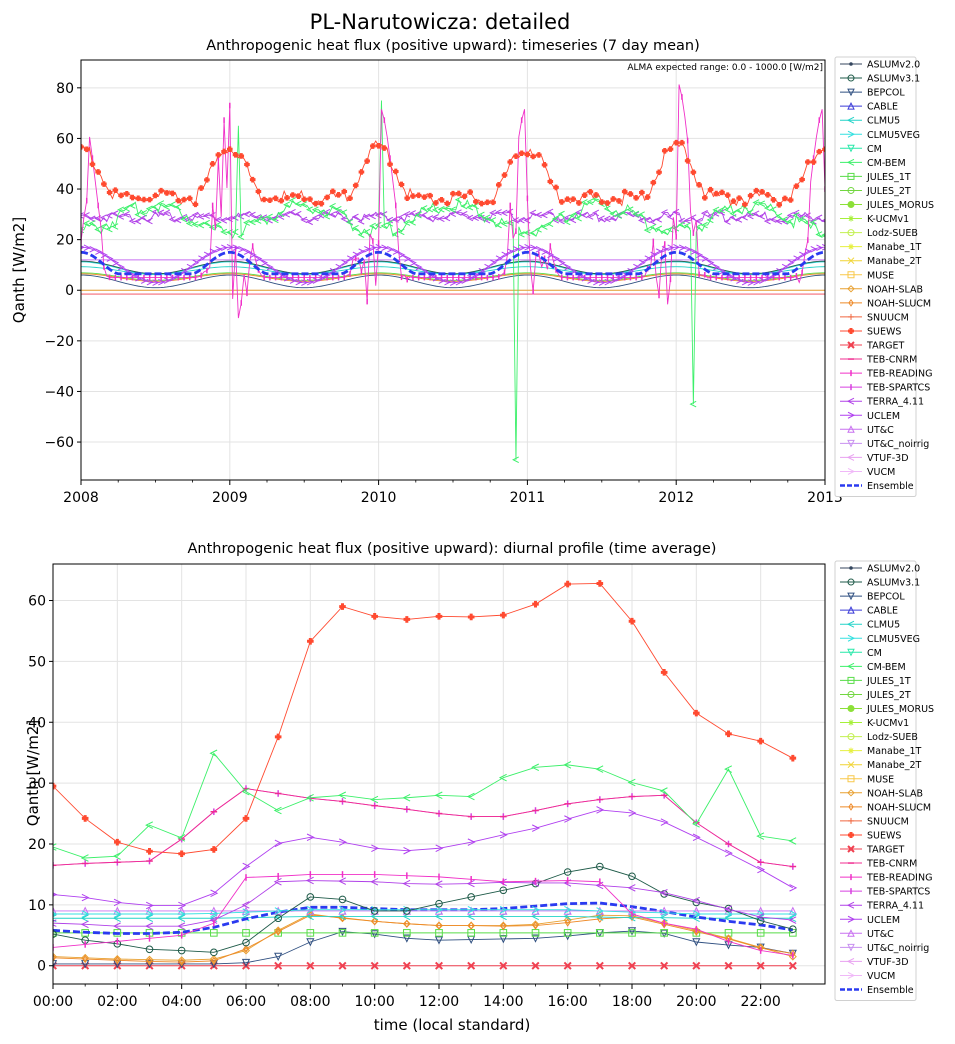 This screenshot has height=1044, width=955. I want to click on diurnal-line-TEB-READING, so click(423, 914).